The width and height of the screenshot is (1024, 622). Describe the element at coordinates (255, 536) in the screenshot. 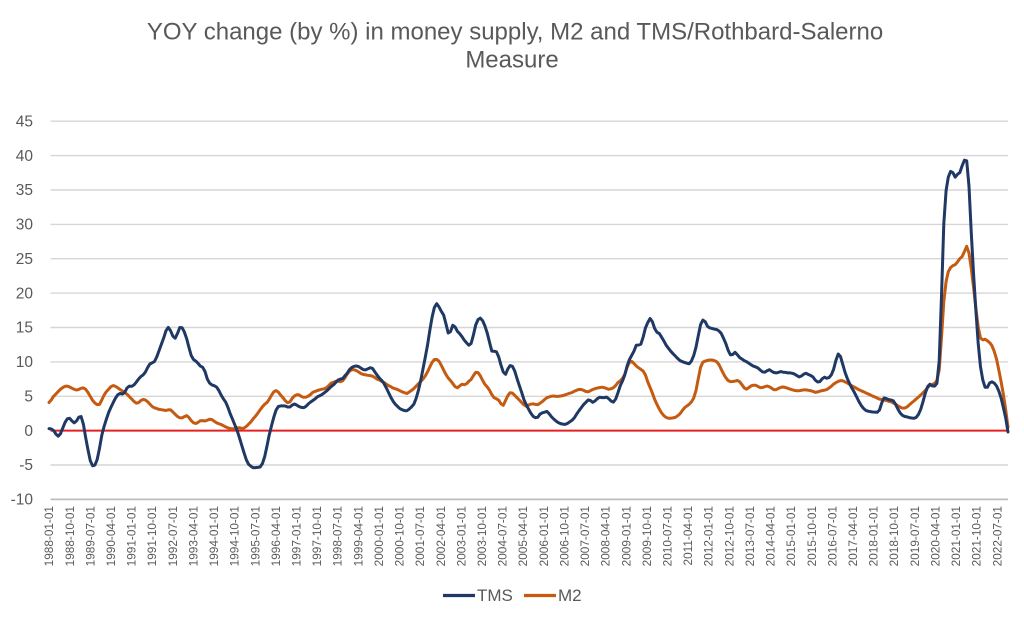

I see `svg-text: 1995-07-01` at that location.